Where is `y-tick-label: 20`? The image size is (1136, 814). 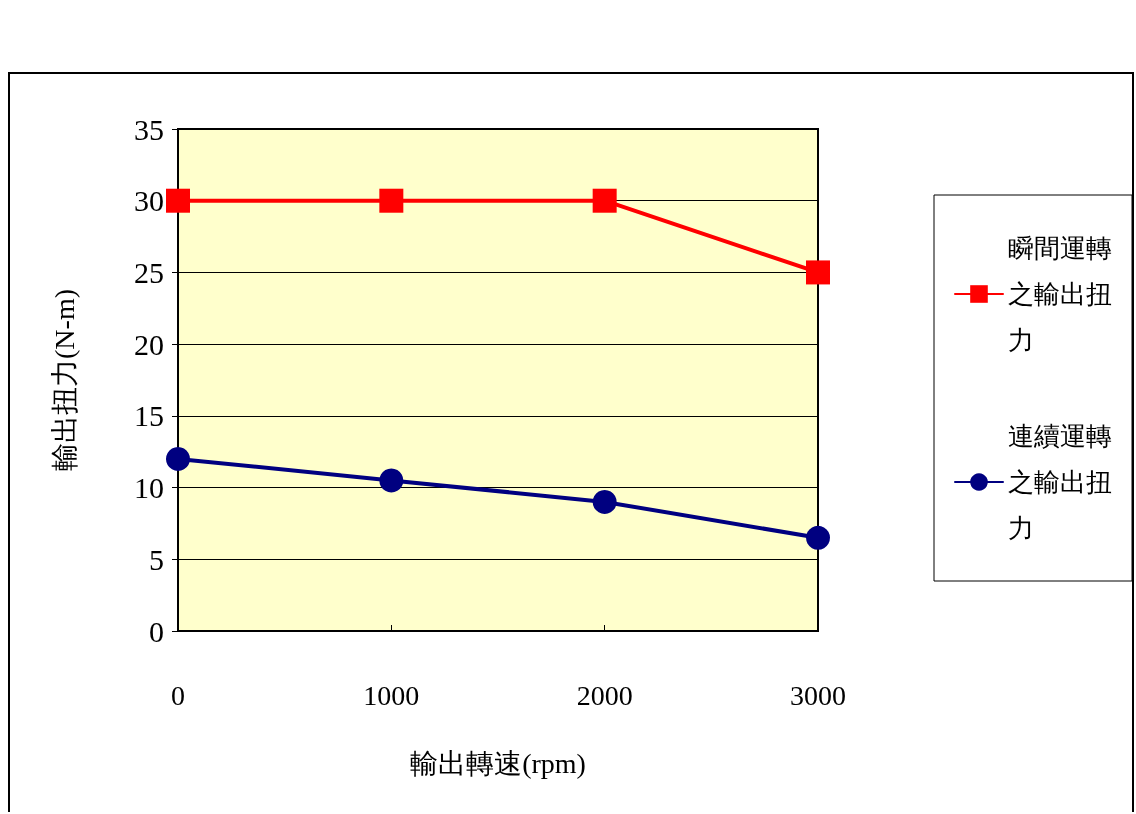
y-tick-label: 20 is located at coordinates (149, 344).